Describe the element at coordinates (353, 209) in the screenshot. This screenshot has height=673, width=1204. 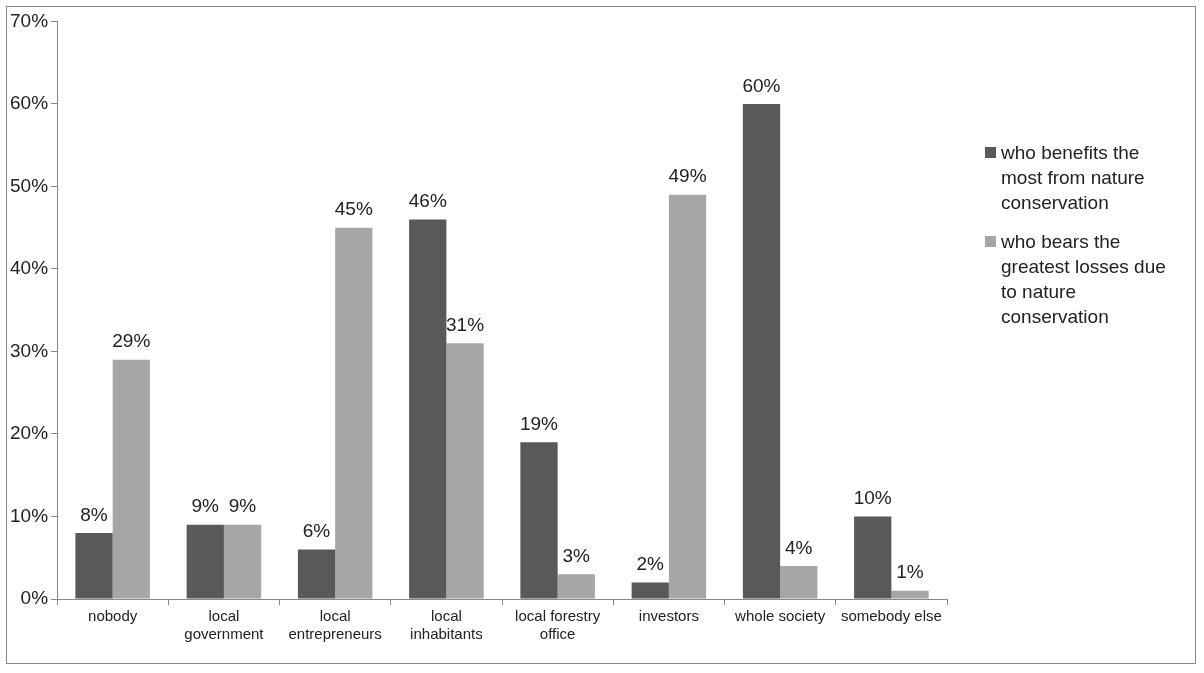
I see `data-label: 45%` at that location.